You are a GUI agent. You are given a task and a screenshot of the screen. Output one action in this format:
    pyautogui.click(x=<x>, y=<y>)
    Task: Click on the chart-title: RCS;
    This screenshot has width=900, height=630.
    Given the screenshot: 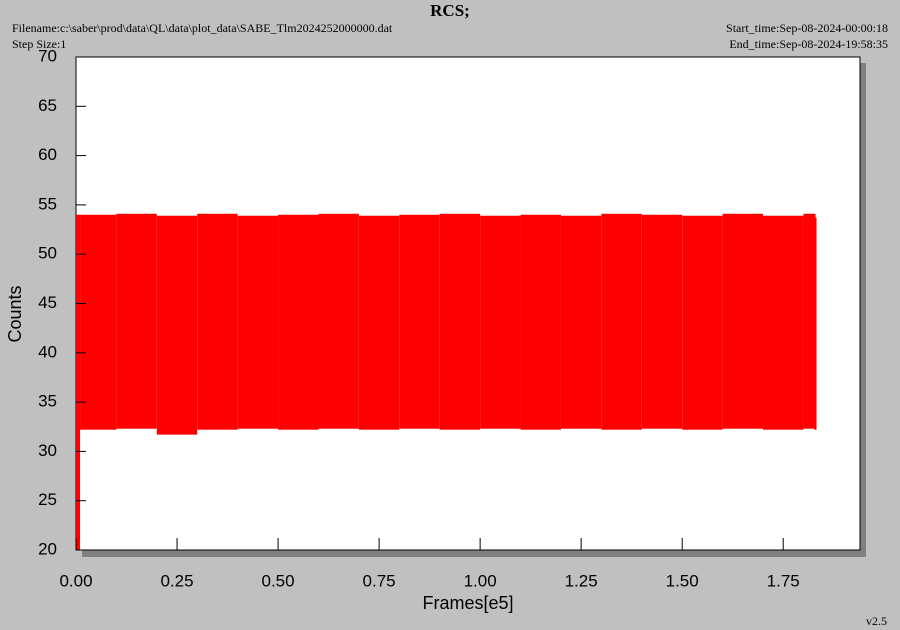 What is the action you would take?
    pyautogui.click(x=450, y=10)
    